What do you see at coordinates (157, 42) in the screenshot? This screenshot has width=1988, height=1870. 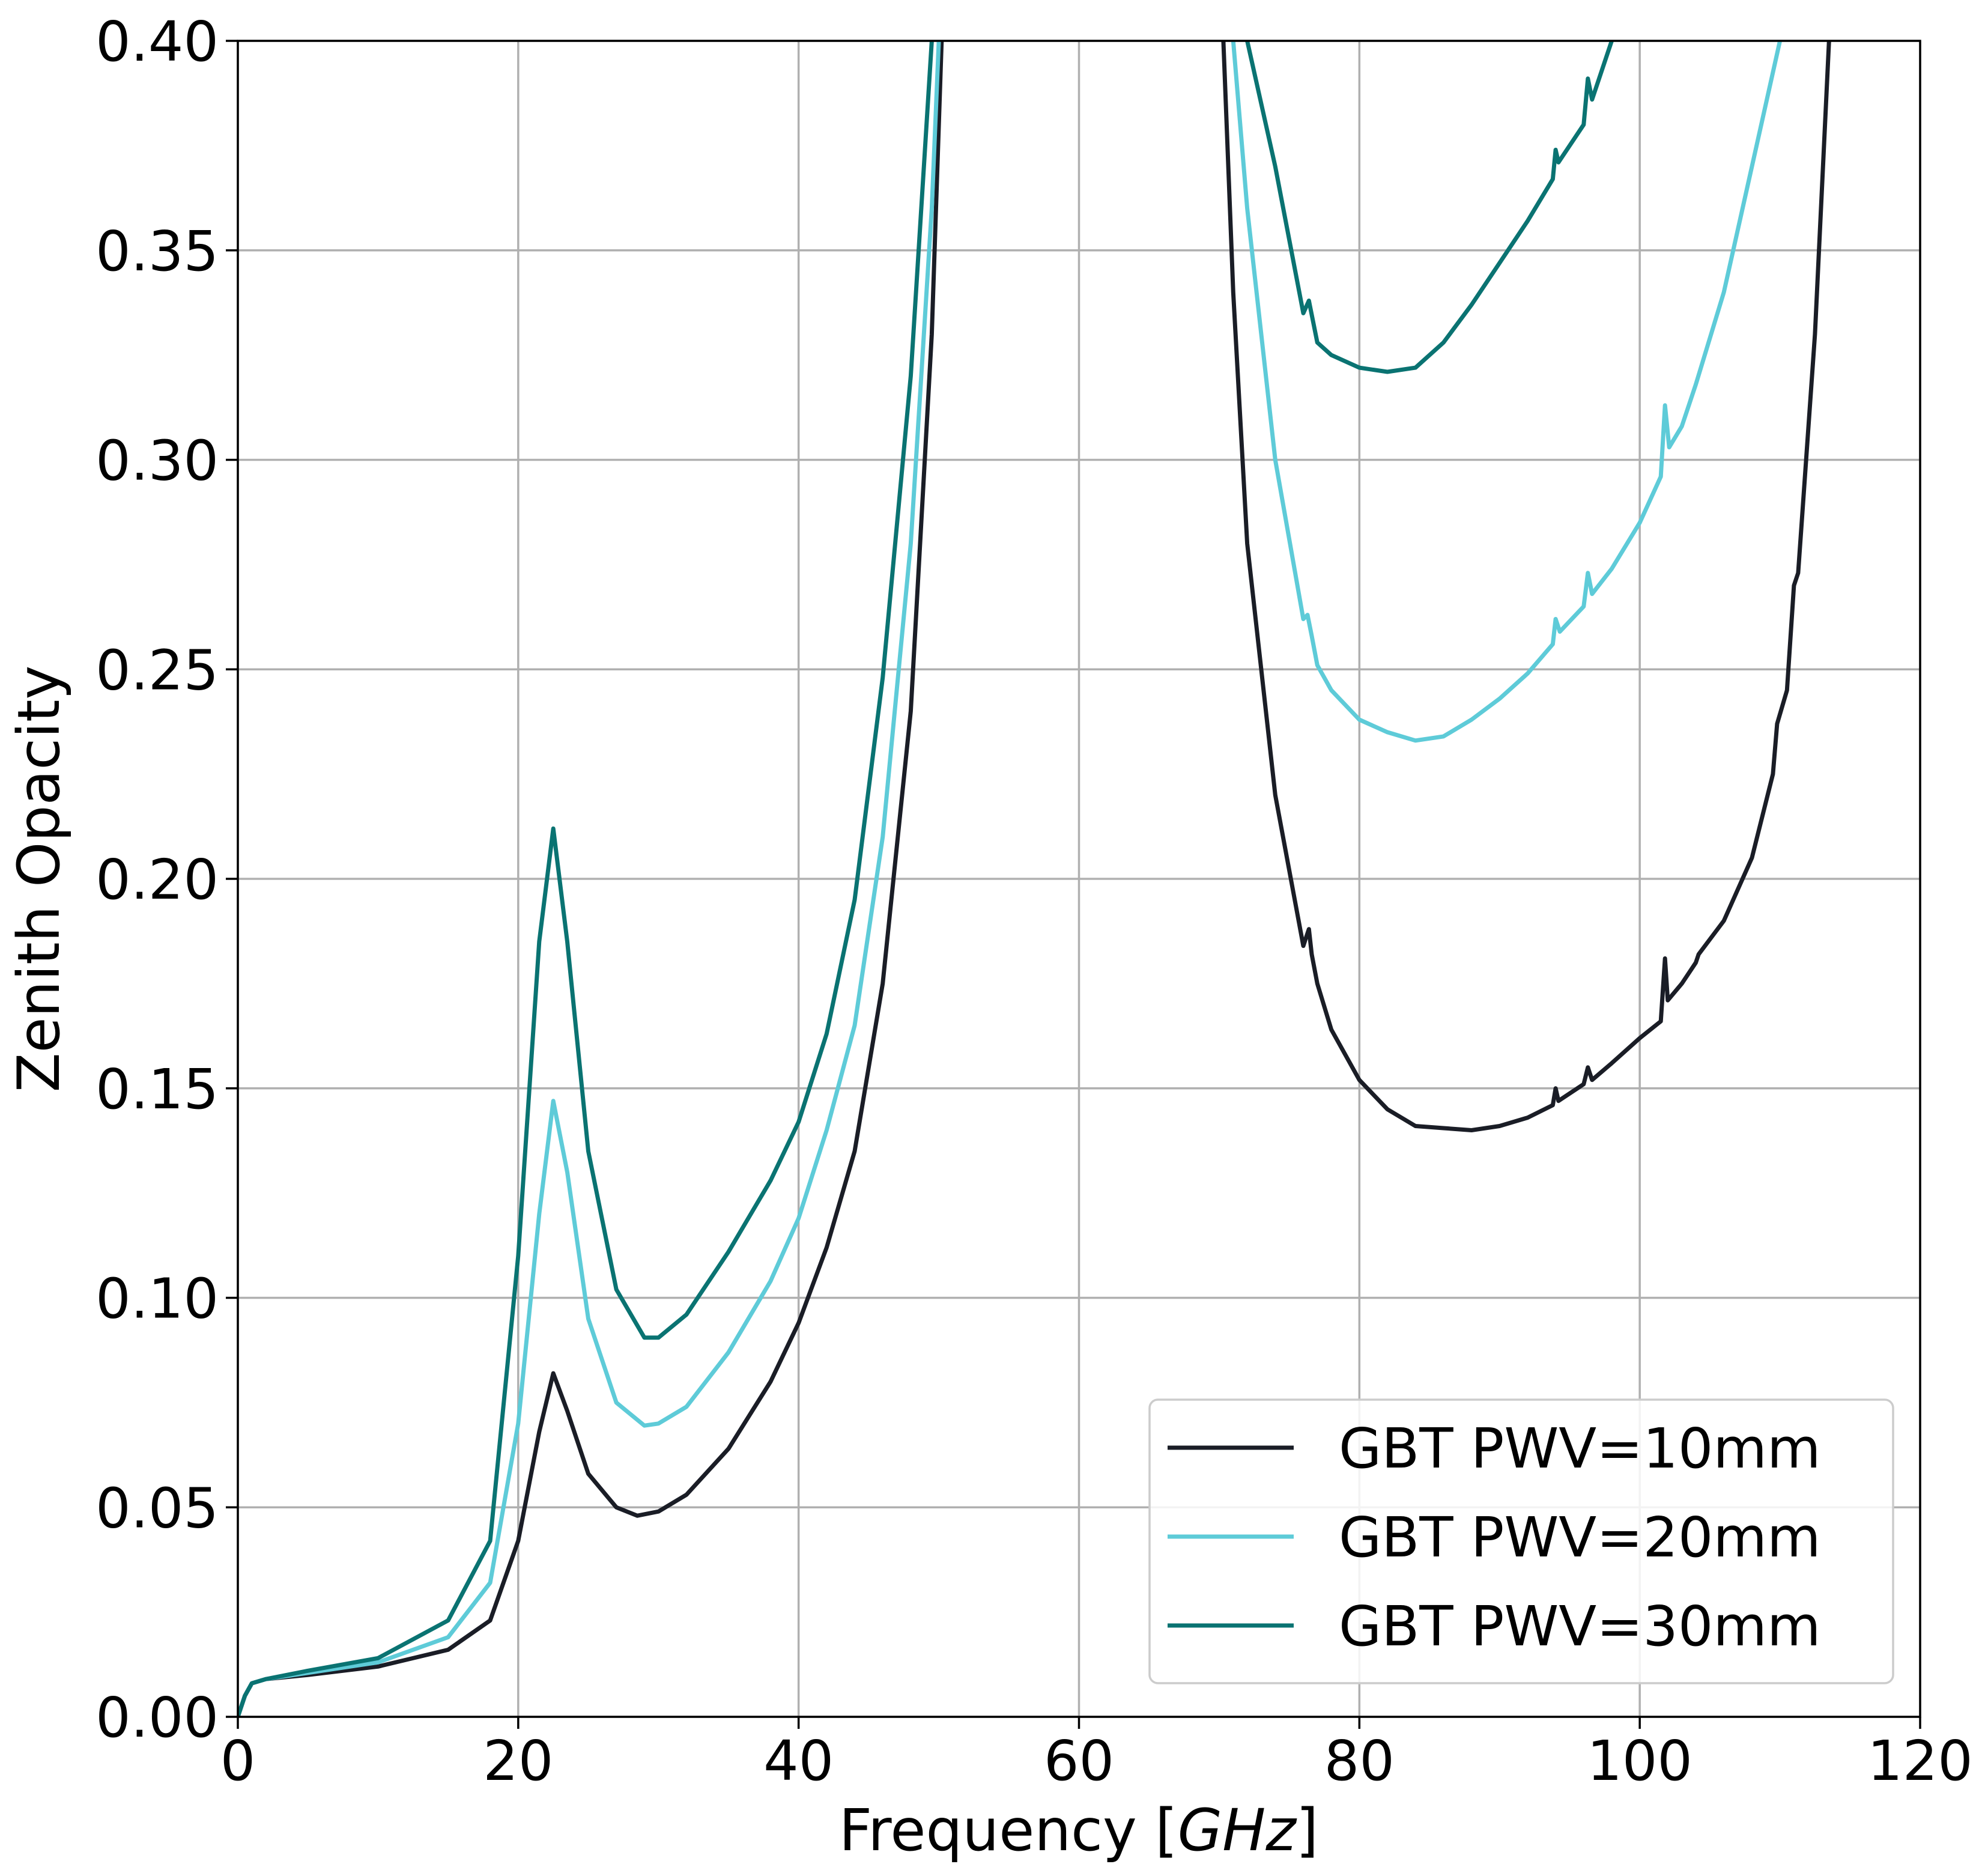 I see `y-tick-label: 0.40` at bounding box center [157, 42].